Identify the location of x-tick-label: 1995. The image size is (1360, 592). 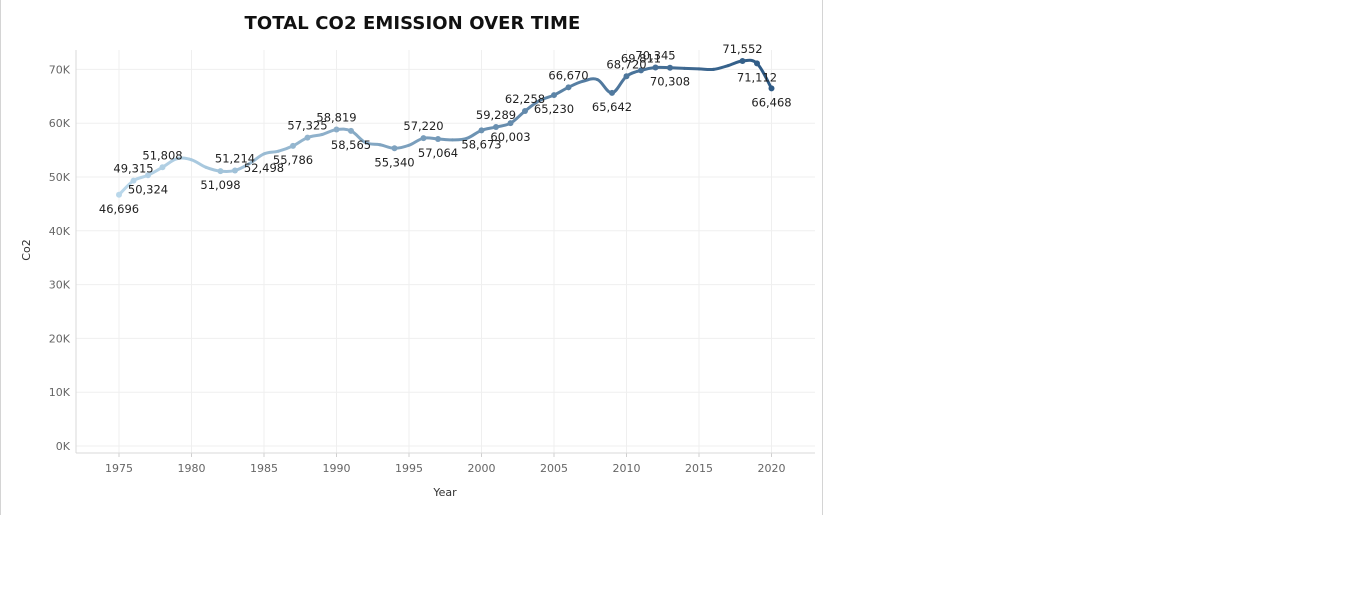
(409, 468).